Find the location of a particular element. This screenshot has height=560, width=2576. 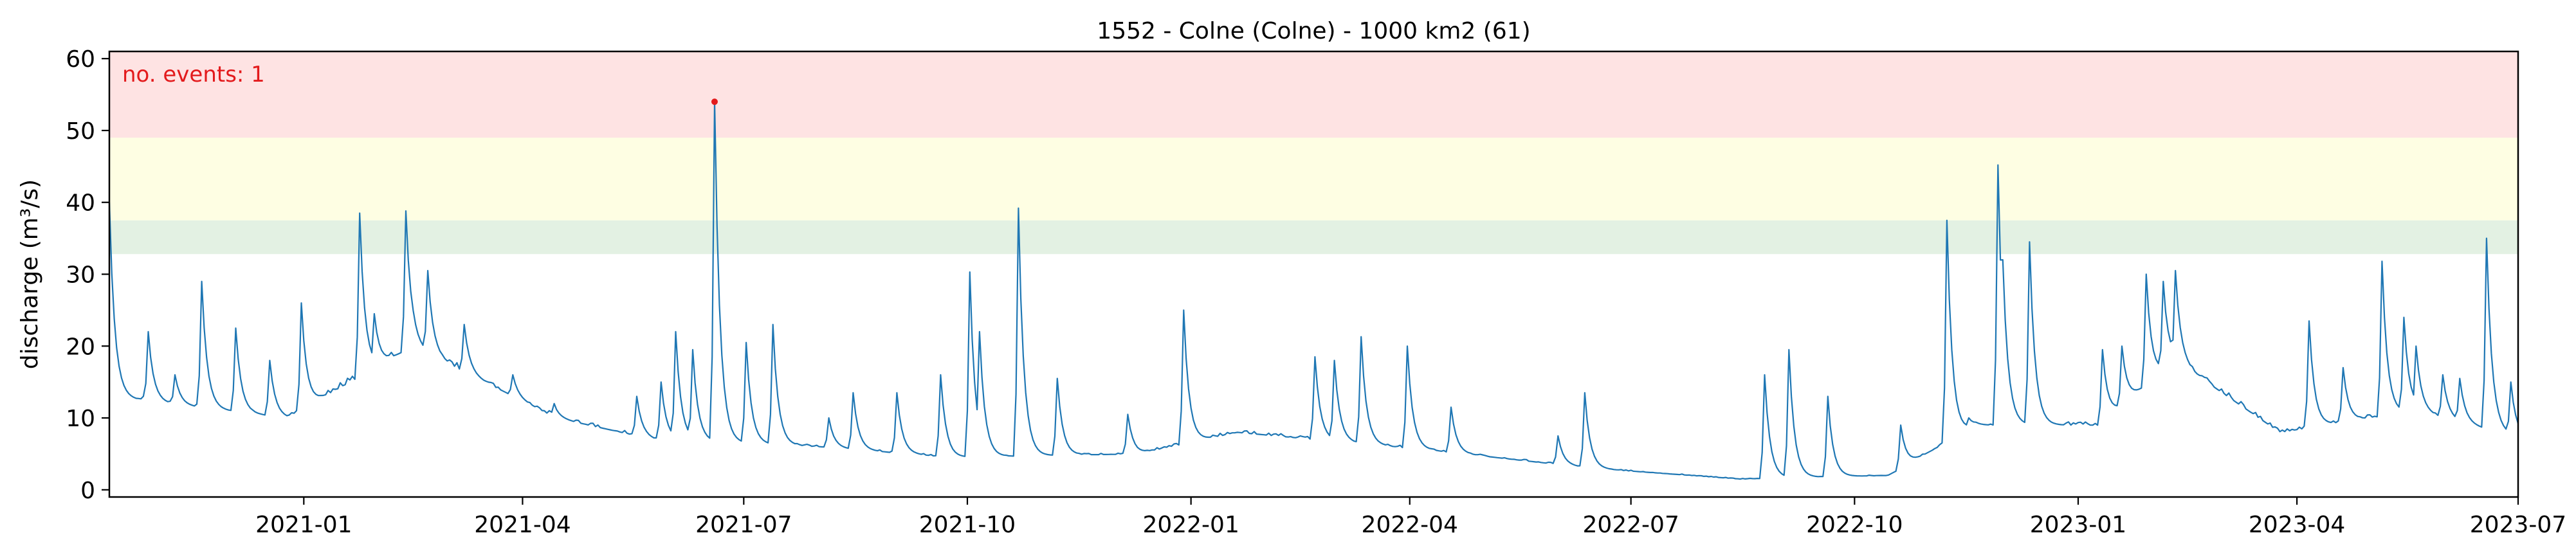

x-tick-label: 2021-07 is located at coordinates (743, 525).